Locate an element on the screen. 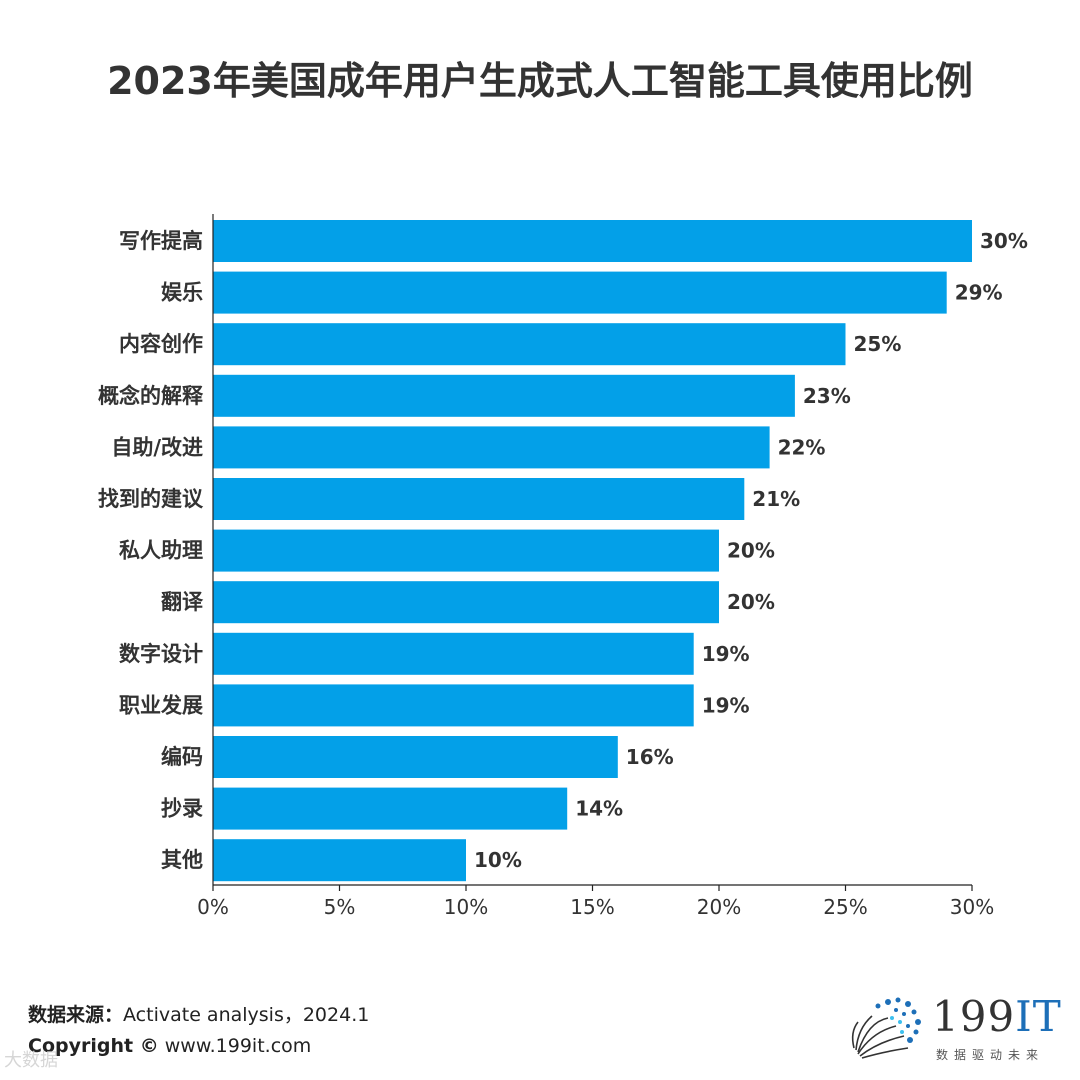  data-label: 16% is located at coordinates (650, 757).